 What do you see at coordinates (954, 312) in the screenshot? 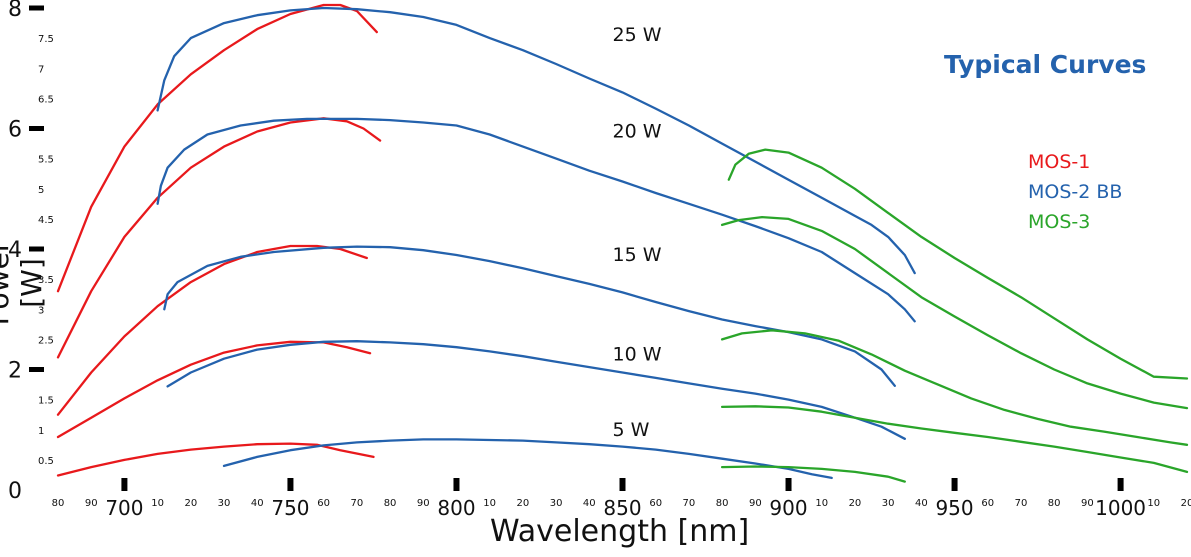
I see `curve-mos-3-20w` at bounding box center [954, 312].